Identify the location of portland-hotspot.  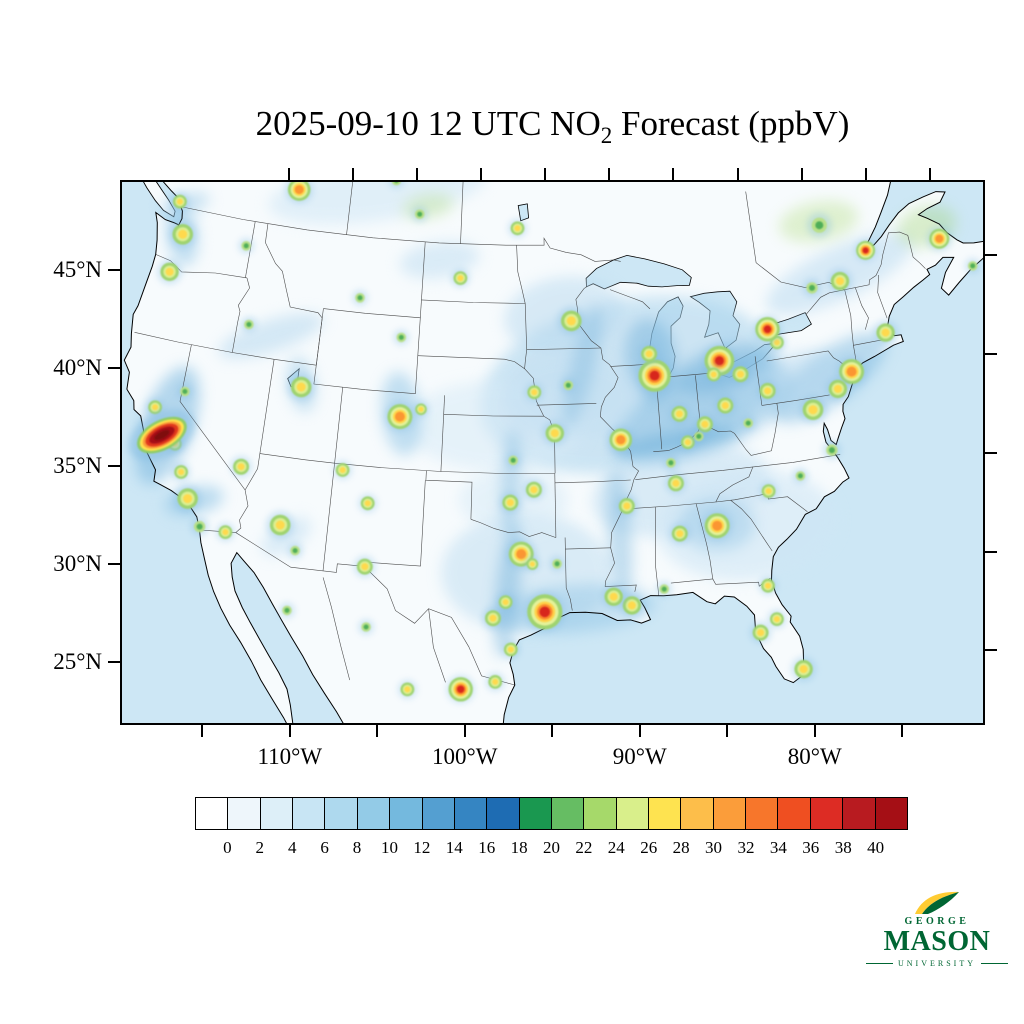
(169, 272).